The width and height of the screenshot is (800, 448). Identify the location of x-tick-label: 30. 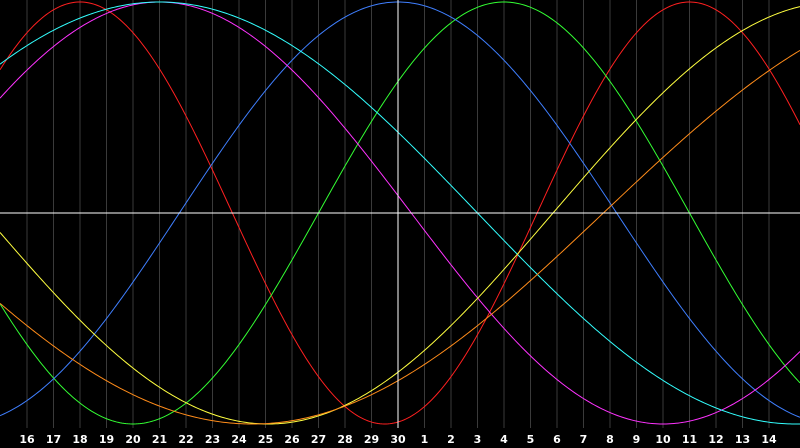
(398, 439).